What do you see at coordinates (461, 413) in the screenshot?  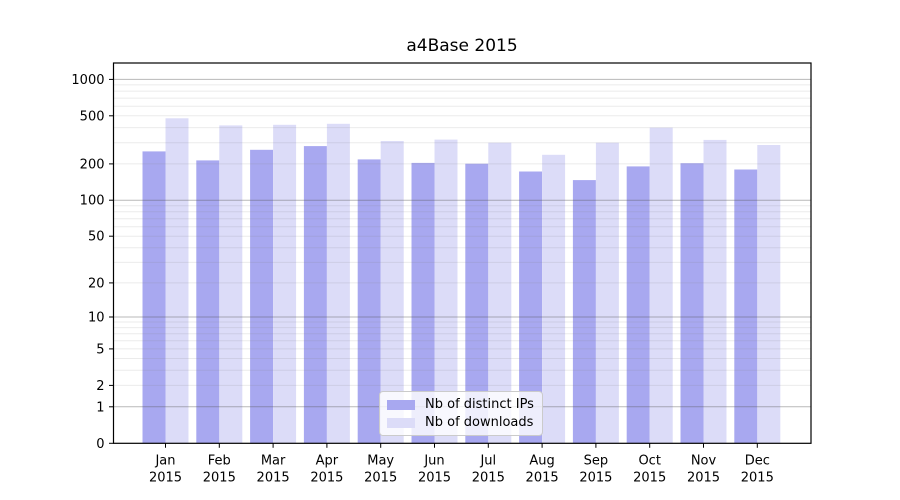 I see `legend: Nb of distinct IPs Nb of downloads` at bounding box center [461, 413].